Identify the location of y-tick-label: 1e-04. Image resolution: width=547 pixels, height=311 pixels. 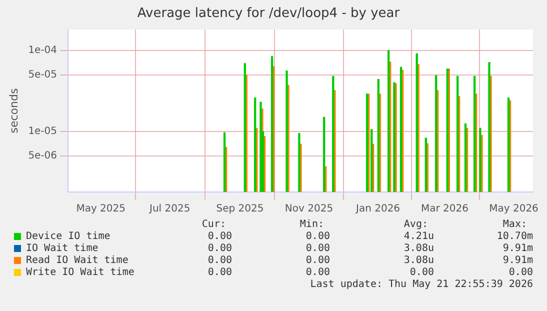
(43, 50).